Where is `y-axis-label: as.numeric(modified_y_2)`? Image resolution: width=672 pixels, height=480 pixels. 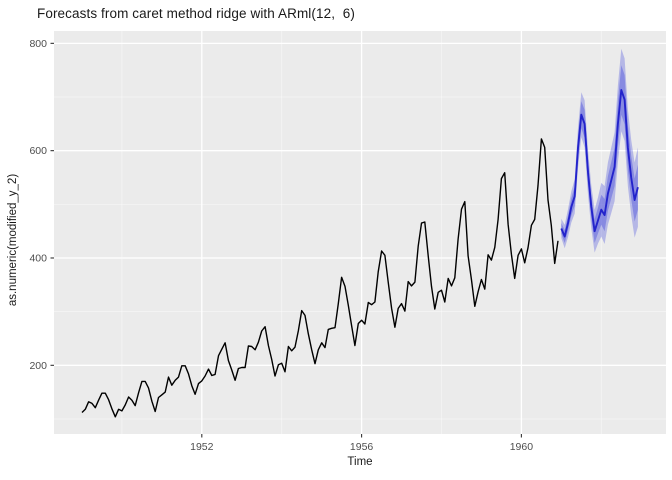
y-axis-label: as.numeric(modified_y_2) is located at coordinates (13, 240).